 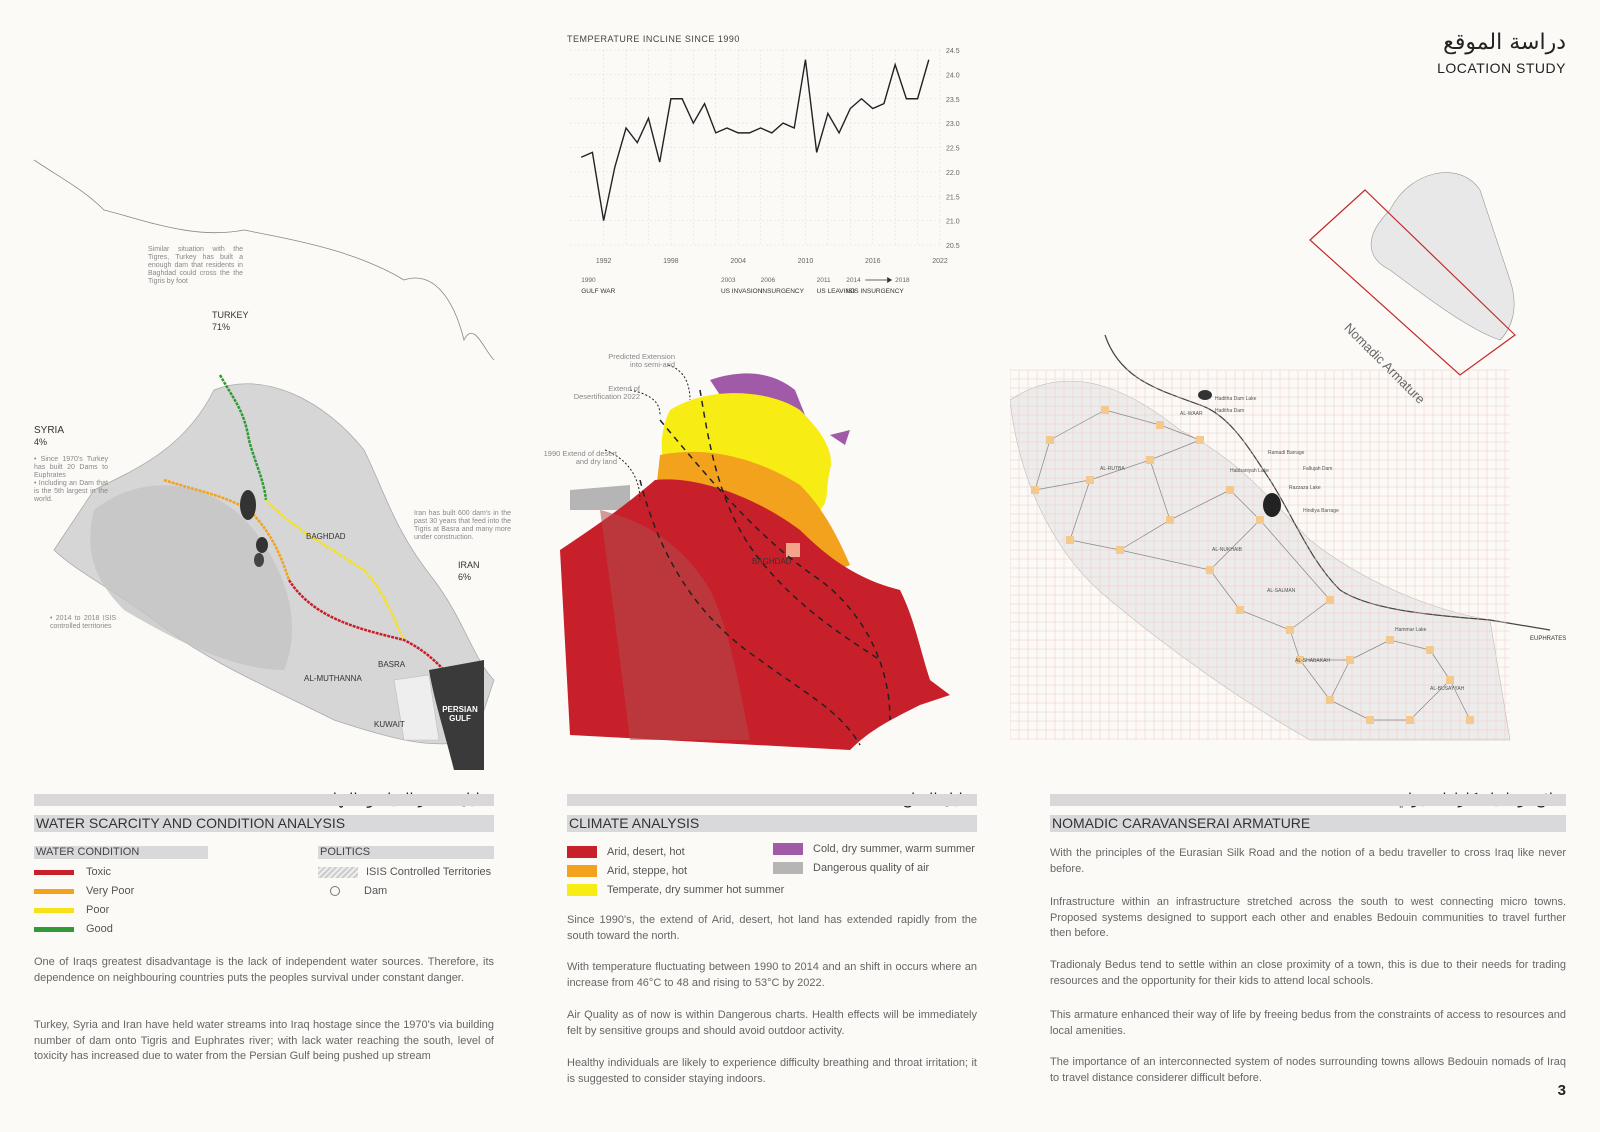 I want to click on chart-y-tick: 22.0, so click(x=953, y=173).